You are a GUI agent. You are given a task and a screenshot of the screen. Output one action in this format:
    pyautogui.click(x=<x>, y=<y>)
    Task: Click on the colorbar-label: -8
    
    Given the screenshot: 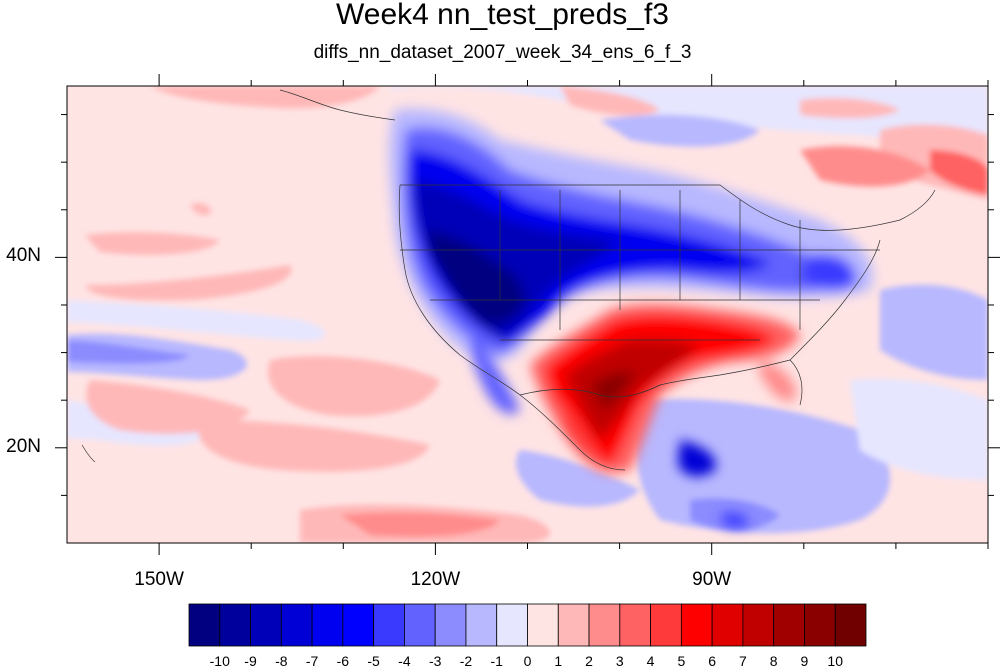 What is the action you would take?
    pyautogui.click(x=281, y=661)
    